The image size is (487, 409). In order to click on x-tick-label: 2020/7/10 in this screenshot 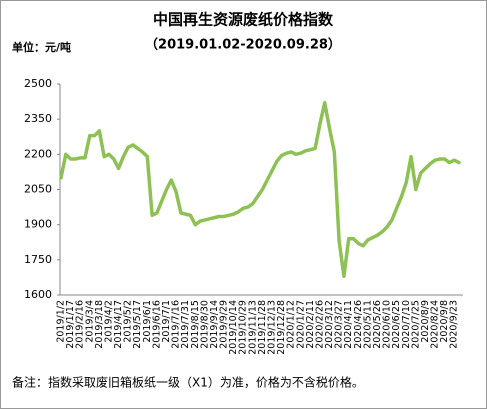, I will do `click(406, 324)`.